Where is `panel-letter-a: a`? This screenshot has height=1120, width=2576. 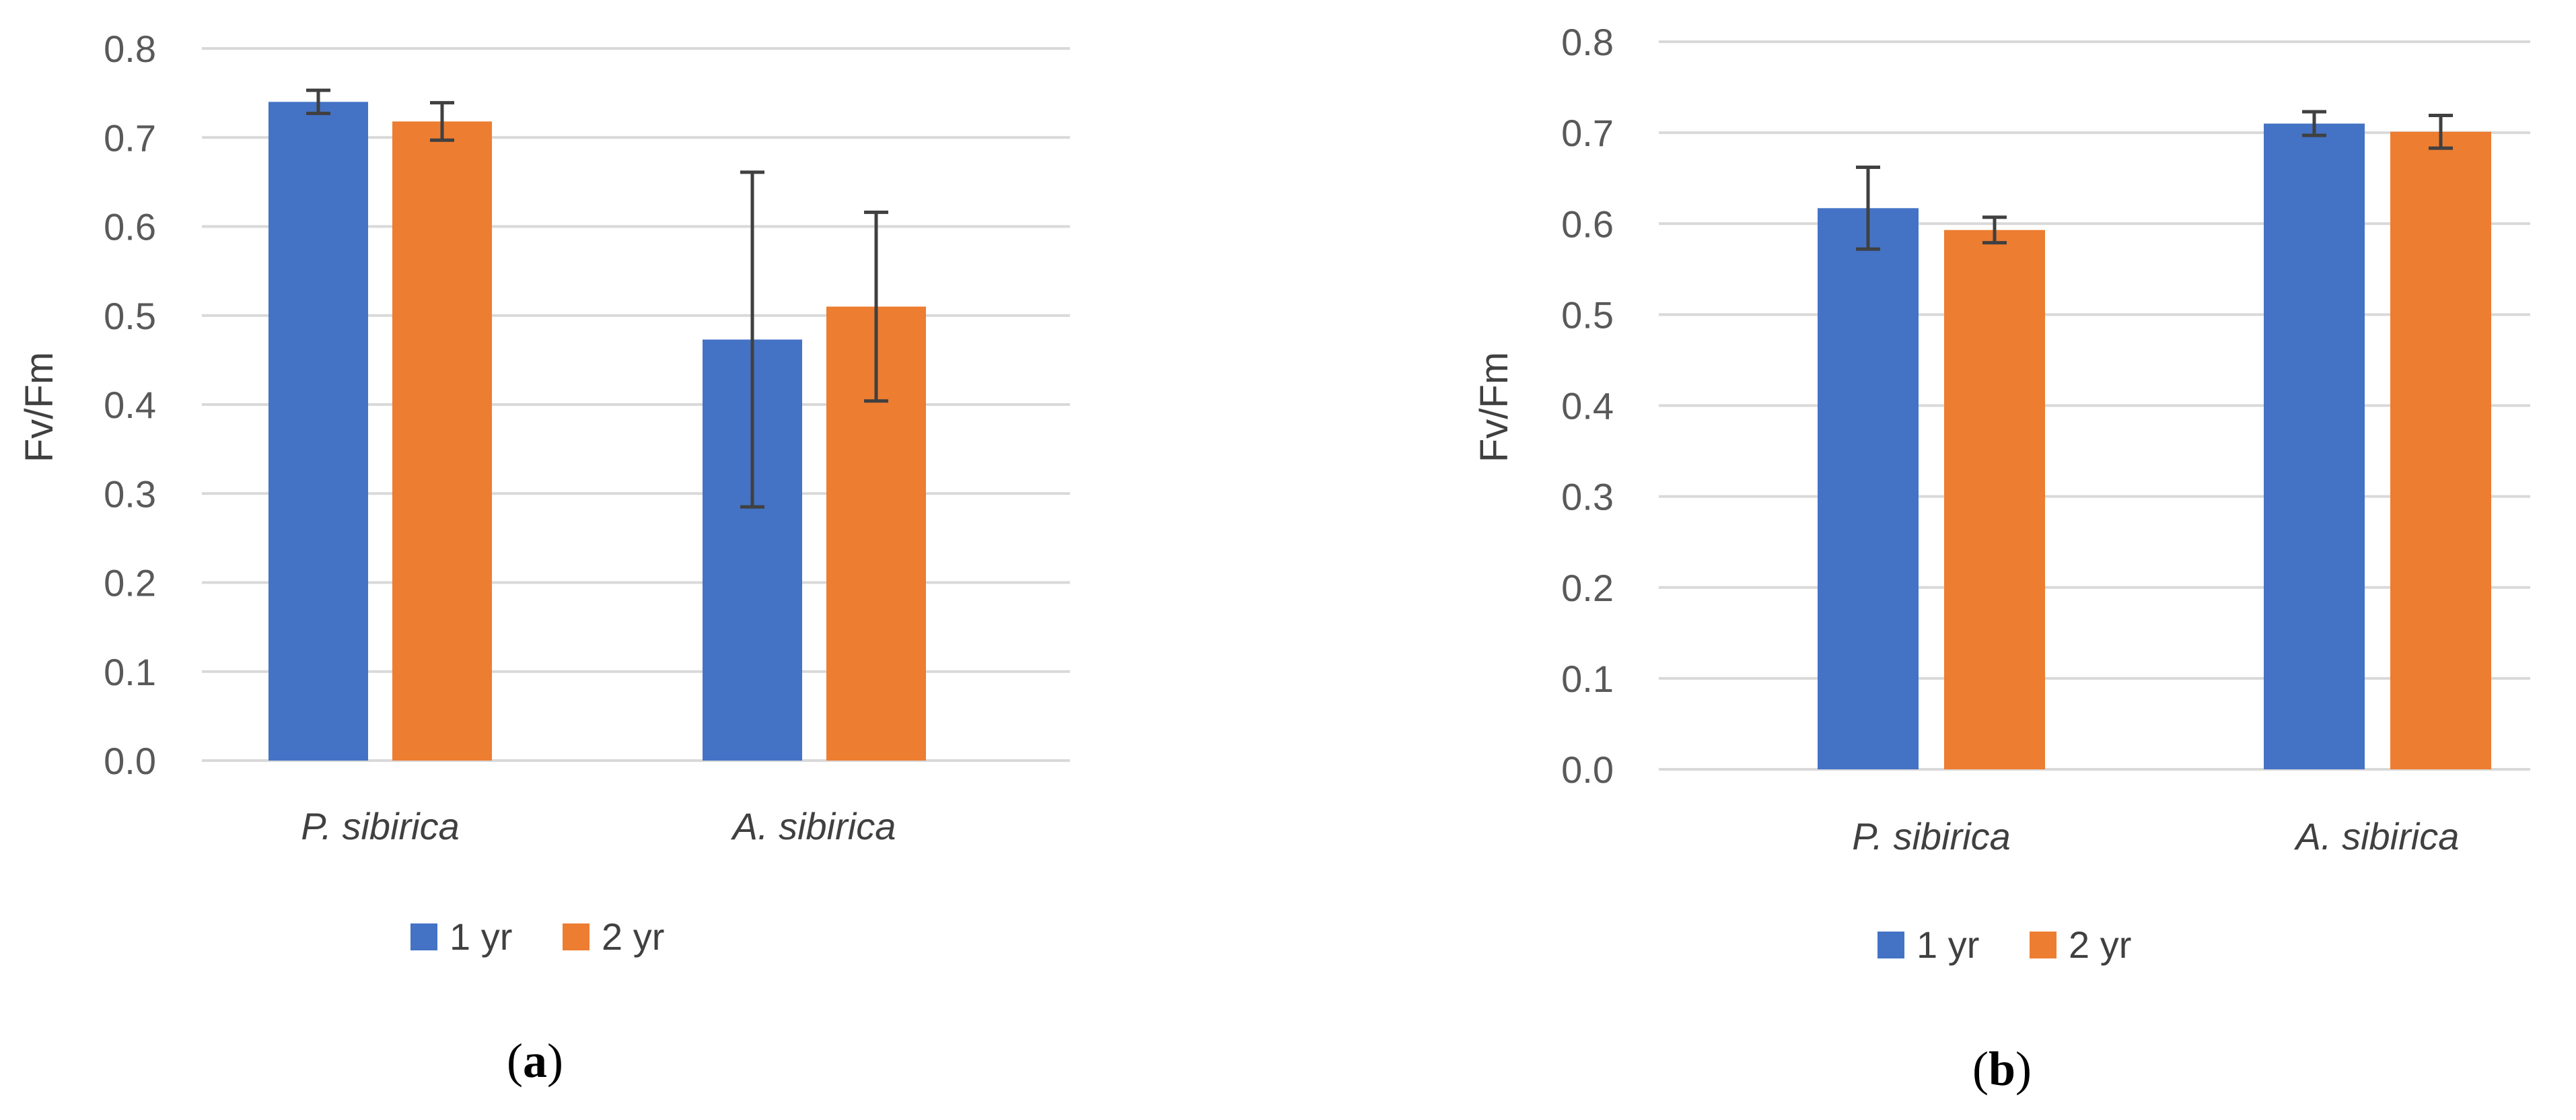 panel-letter-a: a is located at coordinates (535, 1061).